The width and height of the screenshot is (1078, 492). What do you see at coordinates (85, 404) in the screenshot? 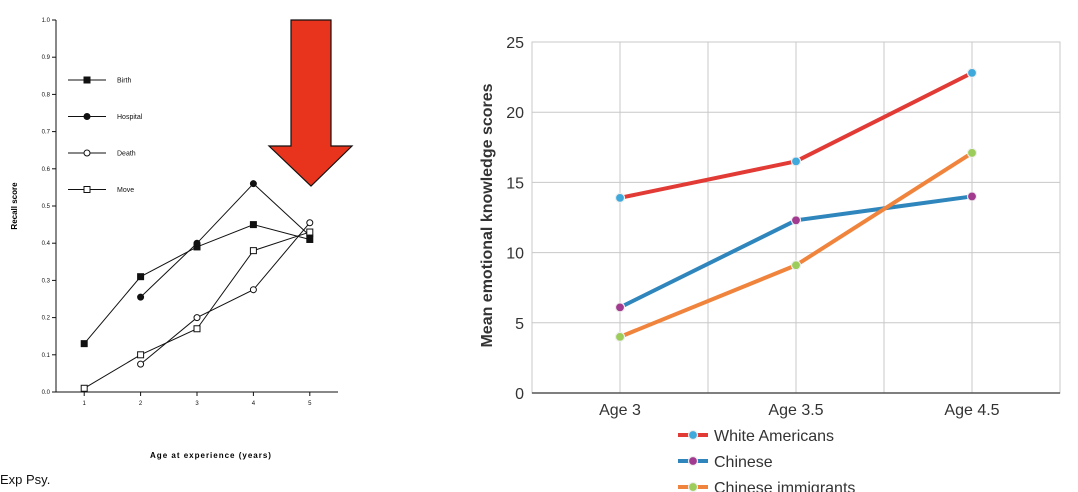
I see `left-x-tick-label: 1` at bounding box center [85, 404].